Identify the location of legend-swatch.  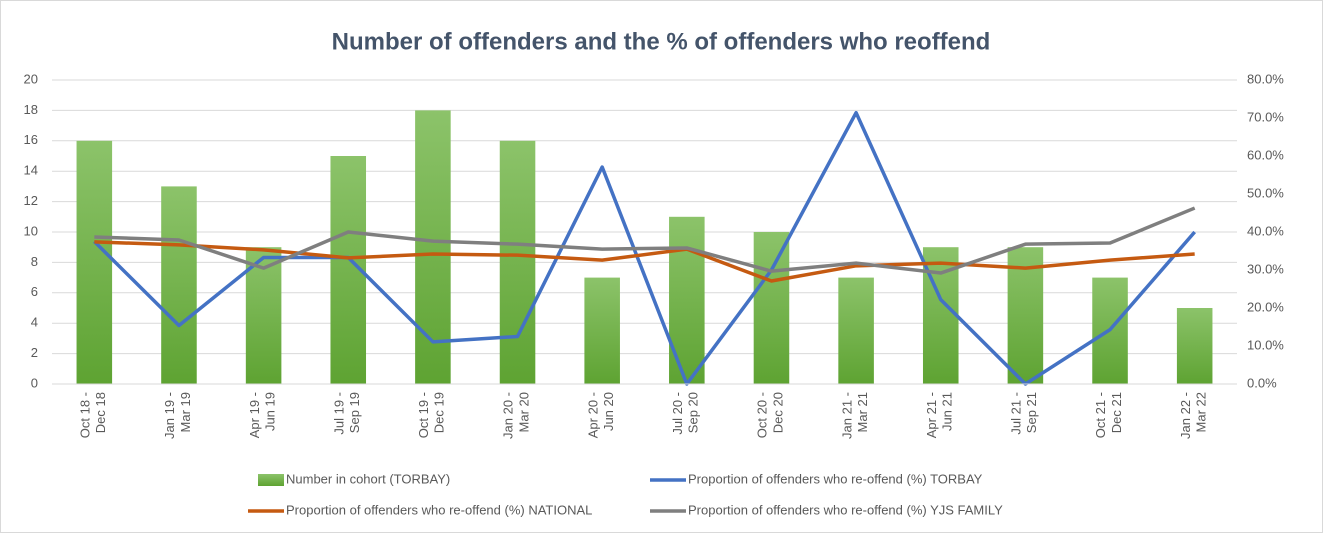
(271, 480).